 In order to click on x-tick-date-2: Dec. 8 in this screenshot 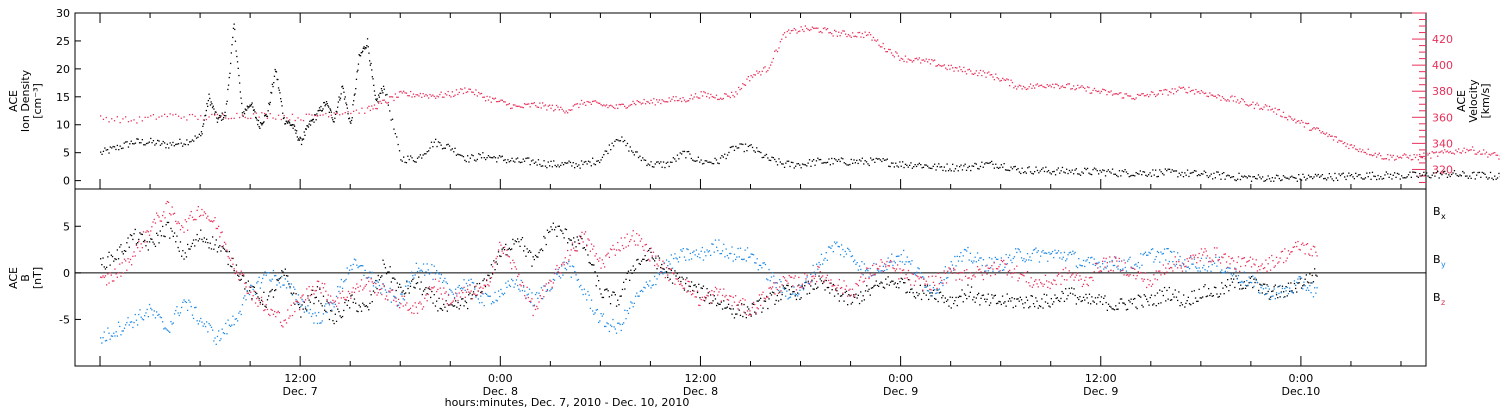, I will do `click(700, 391)`.